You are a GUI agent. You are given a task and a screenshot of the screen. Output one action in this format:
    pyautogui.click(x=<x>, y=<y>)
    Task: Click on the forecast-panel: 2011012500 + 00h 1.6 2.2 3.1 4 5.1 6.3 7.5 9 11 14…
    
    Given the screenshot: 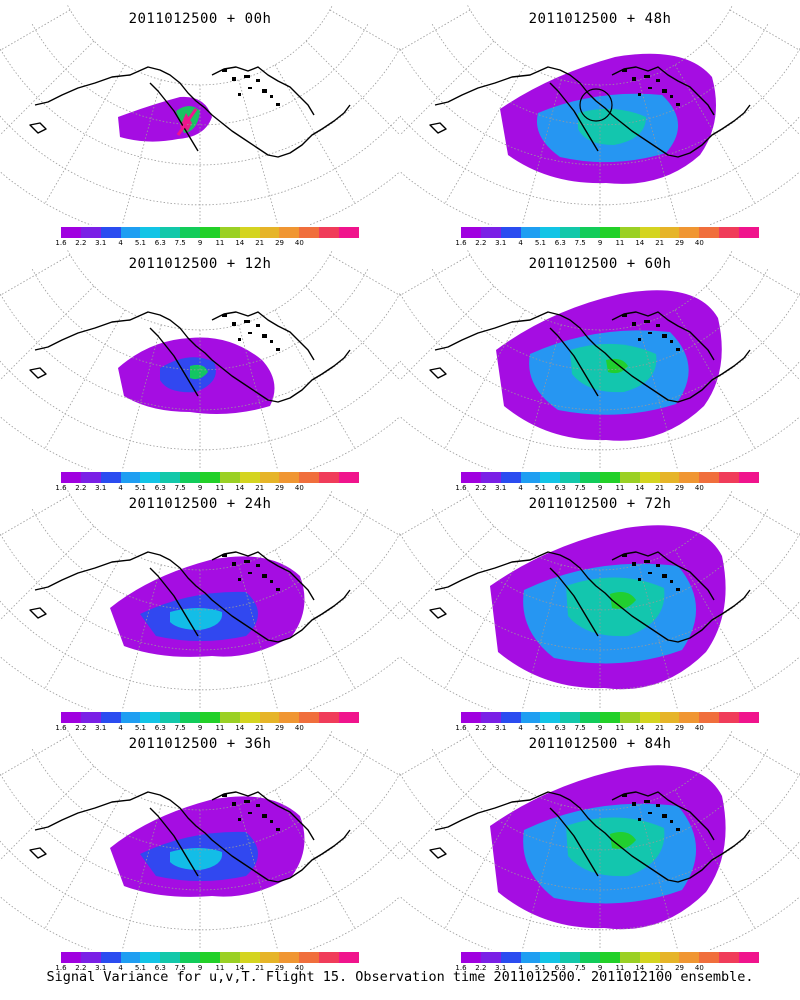 What is the action you would take?
    pyautogui.click(x=200, y=127)
    